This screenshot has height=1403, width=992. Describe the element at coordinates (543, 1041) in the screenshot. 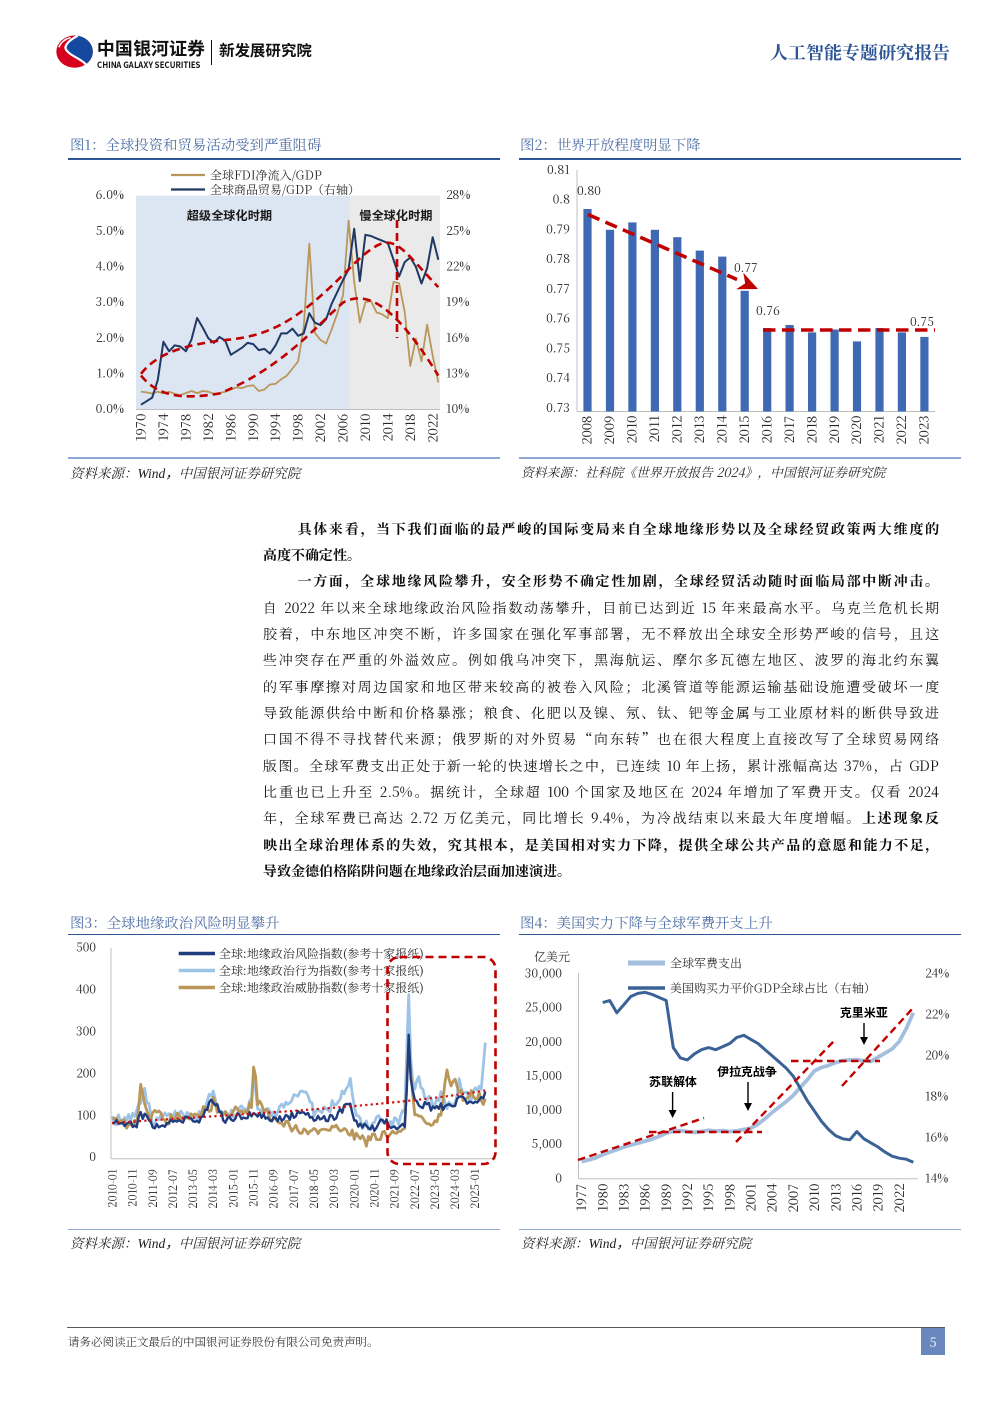

I see `svg-text: 20,000` at that location.